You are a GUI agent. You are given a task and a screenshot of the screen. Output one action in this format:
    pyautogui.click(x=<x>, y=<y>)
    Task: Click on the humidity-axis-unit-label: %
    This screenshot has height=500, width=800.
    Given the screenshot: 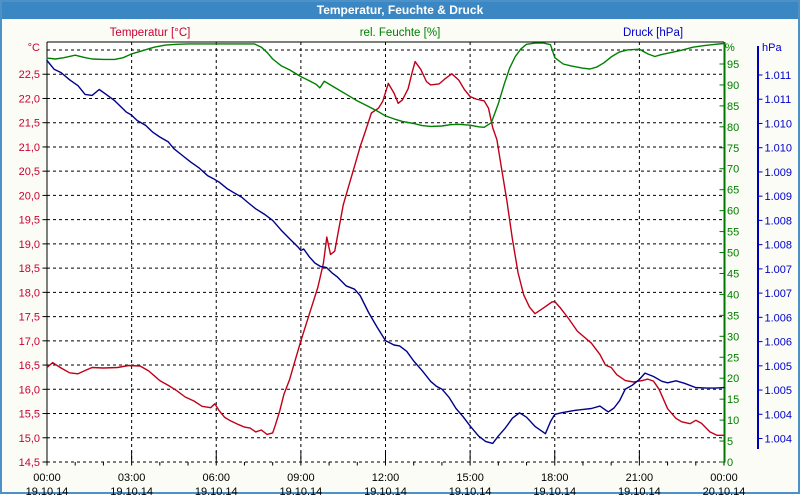 What is the action you would take?
    pyautogui.click(x=730, y=48)
    